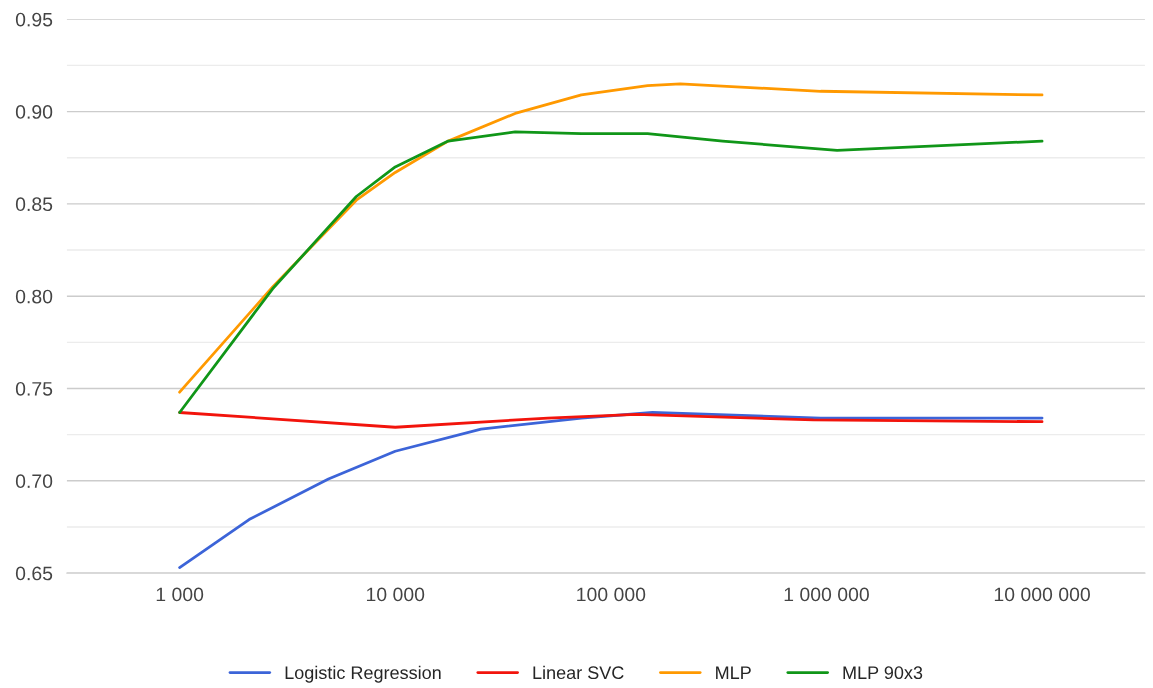  Describe the element at coordinates (34, 573) in the screenshot. I see `y-tick-label: 0.65` at that location.